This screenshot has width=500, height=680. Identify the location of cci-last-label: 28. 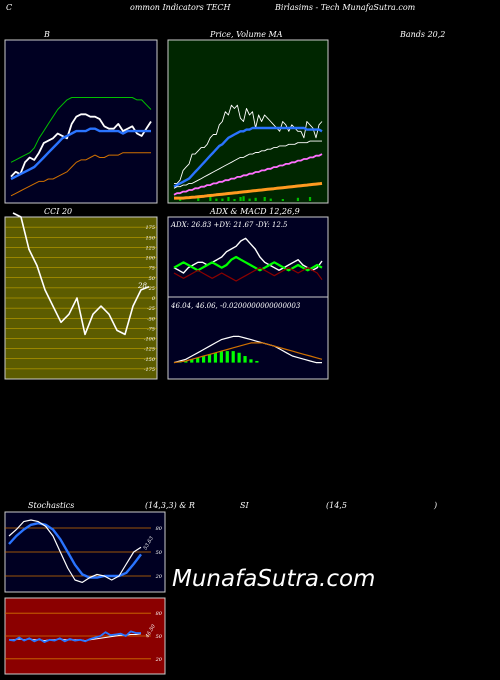
(142, 286).